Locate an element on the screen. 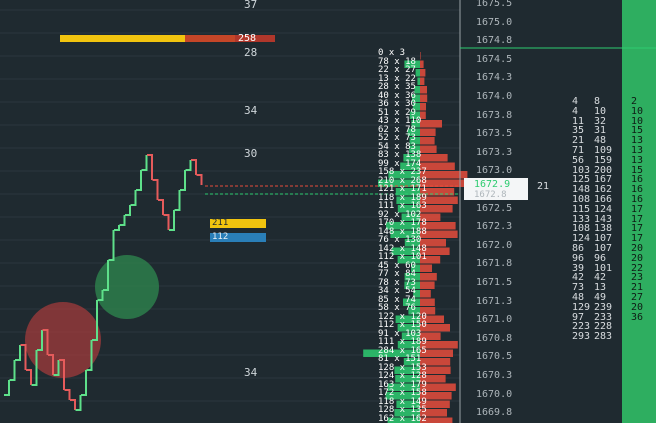 The width and height of the screenshot is (656, 423). top-volume-bar-red is located at coordinates (230, 38).